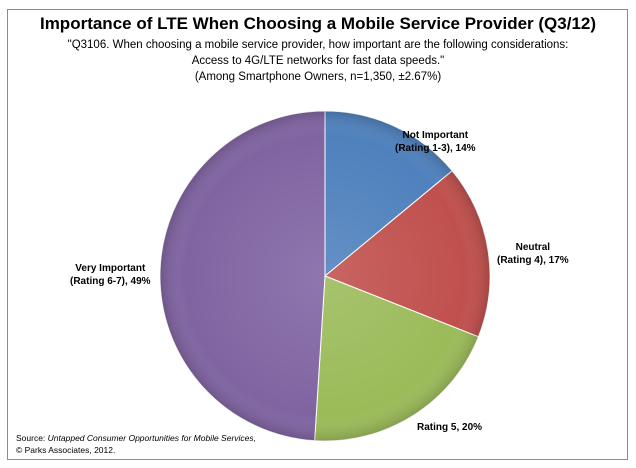  I want to click on label-line: Rating 5, 20%, so click(450, 427).